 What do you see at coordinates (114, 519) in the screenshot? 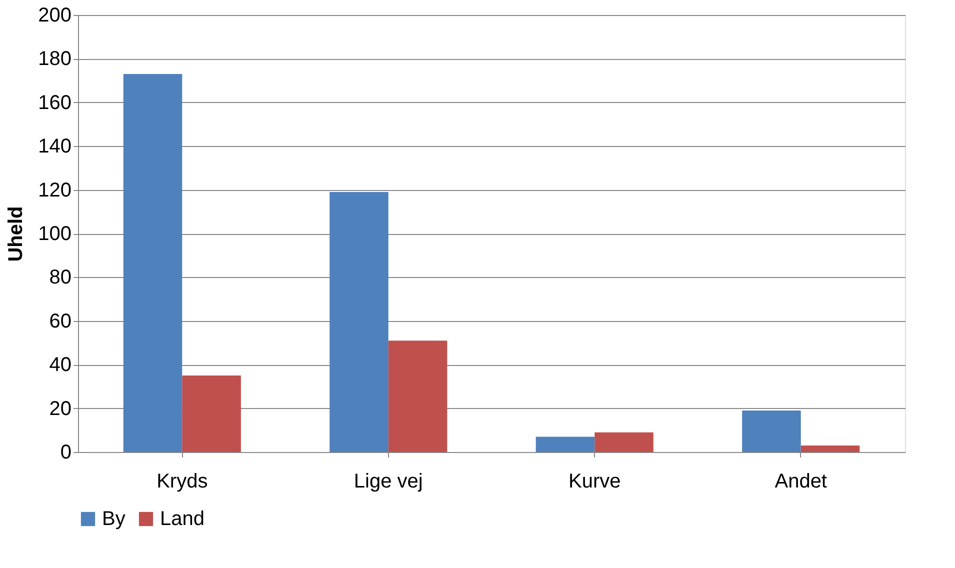
I see `legend-label: By` at bounding box center [114, 519].